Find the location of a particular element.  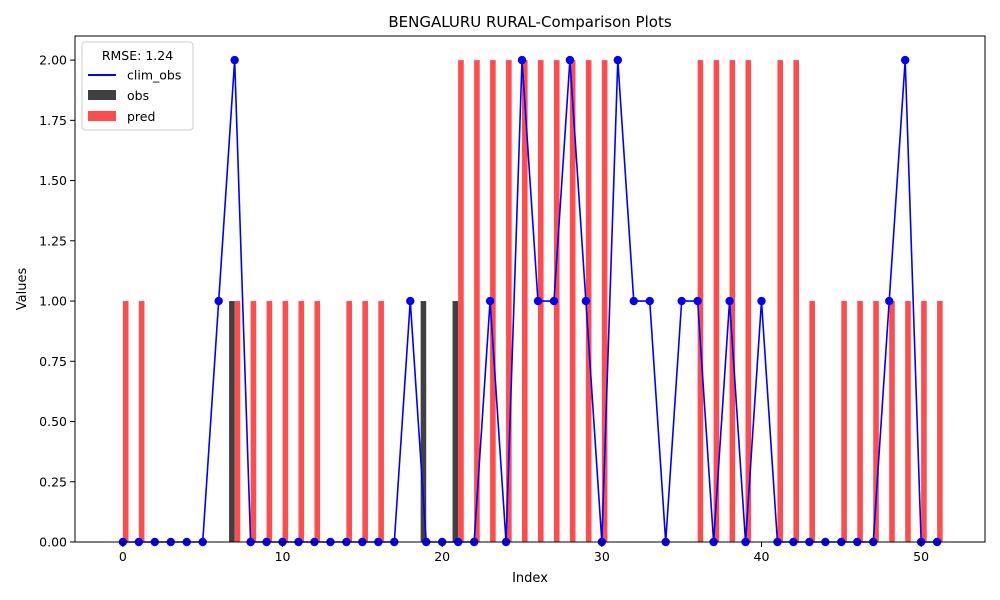

y-tick-label: 1.50 is located at coordinates (53, 180).